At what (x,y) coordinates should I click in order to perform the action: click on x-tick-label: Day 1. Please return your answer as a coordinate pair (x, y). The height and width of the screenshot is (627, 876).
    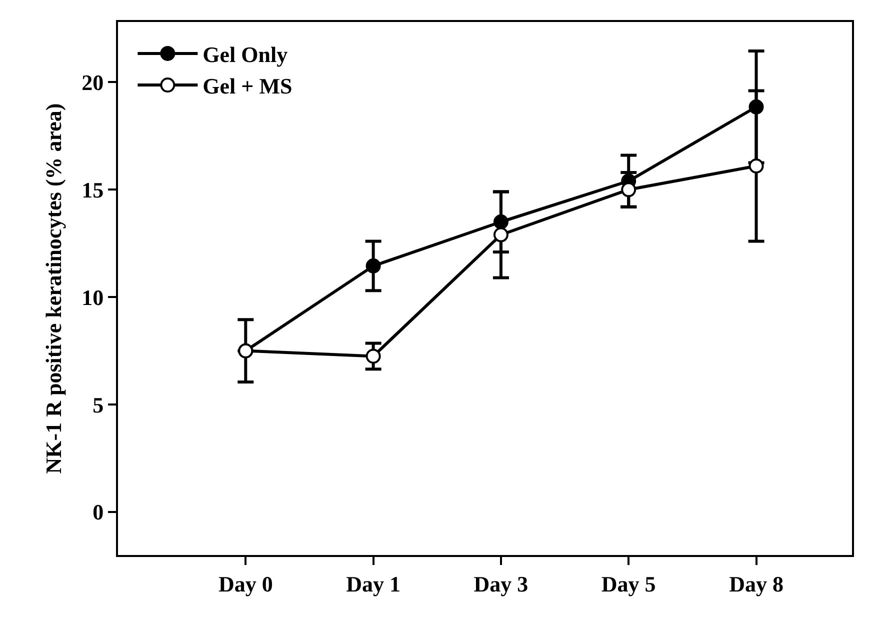
    Looking at the image, I should click on (373, 583).